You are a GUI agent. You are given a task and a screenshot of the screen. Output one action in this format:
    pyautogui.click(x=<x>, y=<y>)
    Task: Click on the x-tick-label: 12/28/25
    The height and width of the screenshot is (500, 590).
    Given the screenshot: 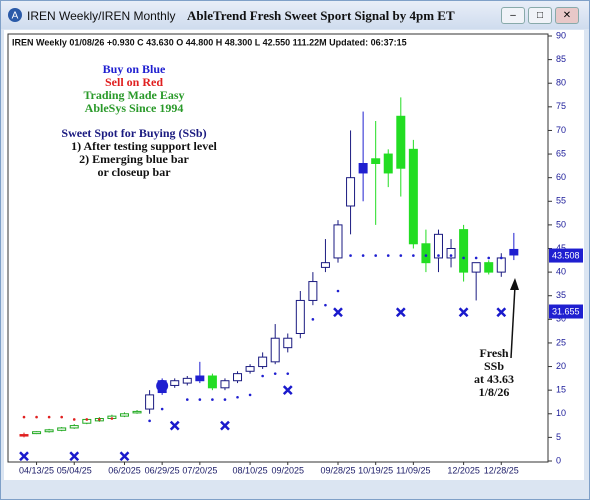 What is the action you would take?
    pyautogui.click(x=501, y=470)
    